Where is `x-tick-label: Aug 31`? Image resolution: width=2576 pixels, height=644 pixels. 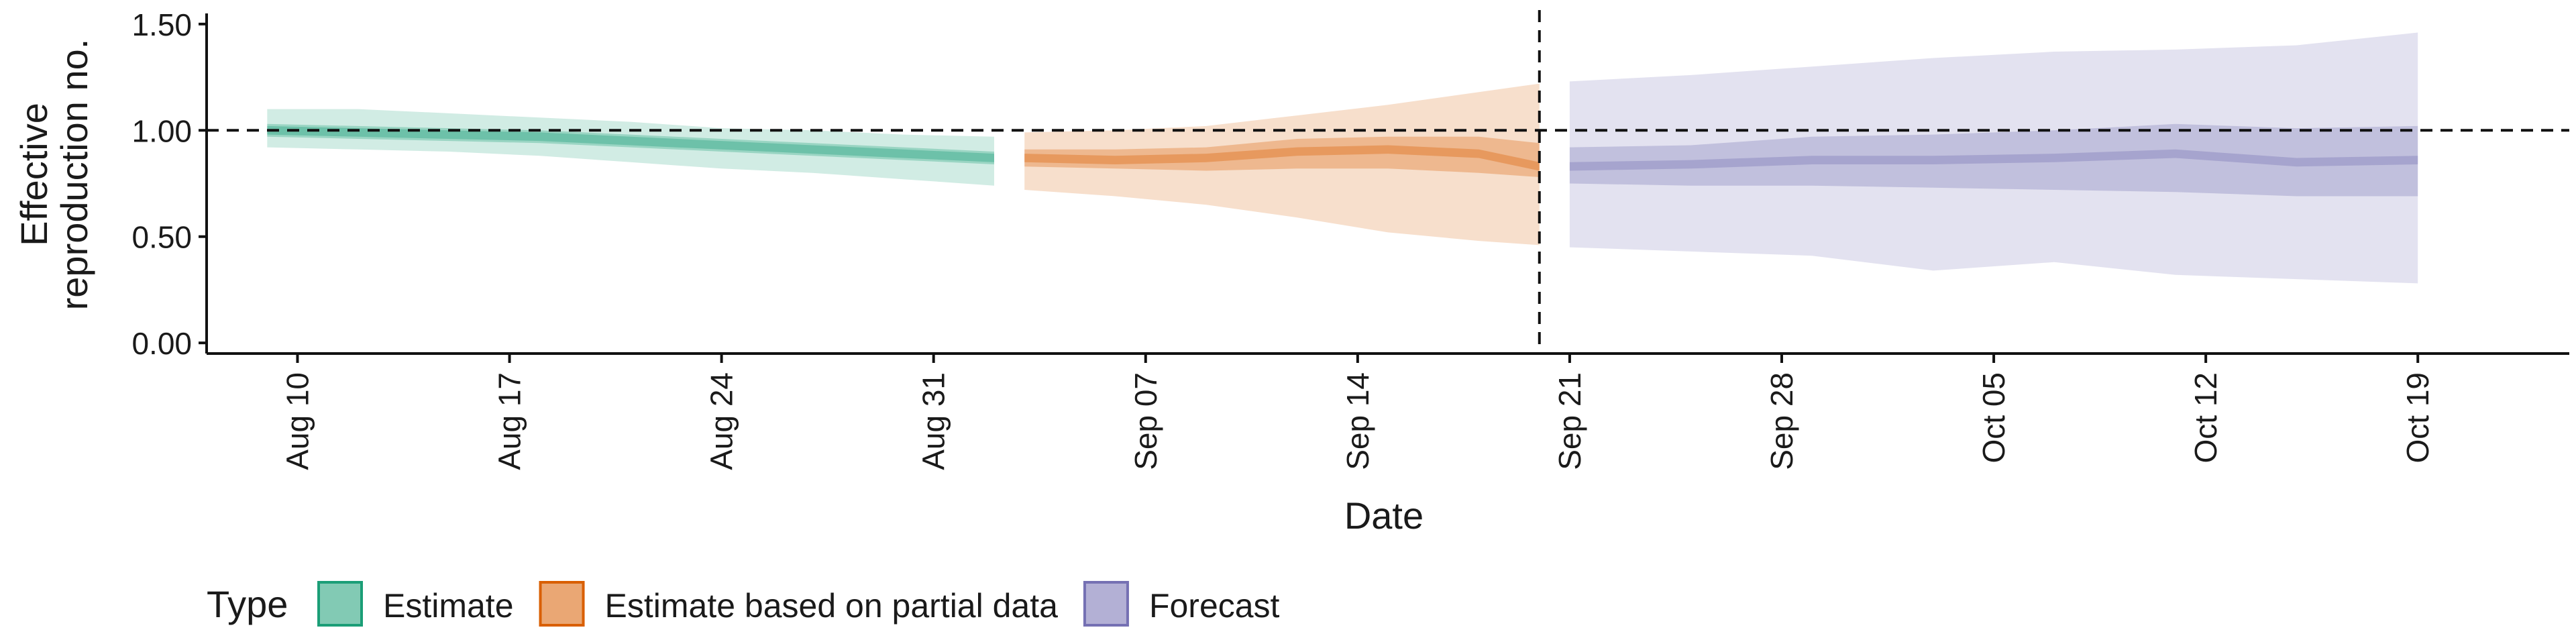
x-tick-label: Aug 31 is located at coordinates (933, 421).